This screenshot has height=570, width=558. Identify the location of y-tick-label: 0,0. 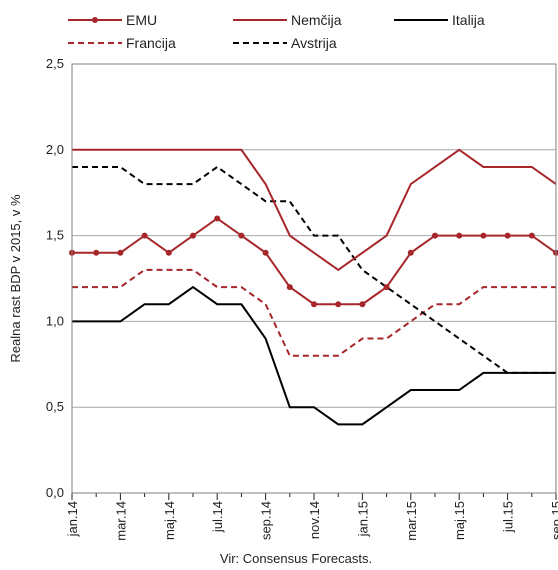
(55, 492).